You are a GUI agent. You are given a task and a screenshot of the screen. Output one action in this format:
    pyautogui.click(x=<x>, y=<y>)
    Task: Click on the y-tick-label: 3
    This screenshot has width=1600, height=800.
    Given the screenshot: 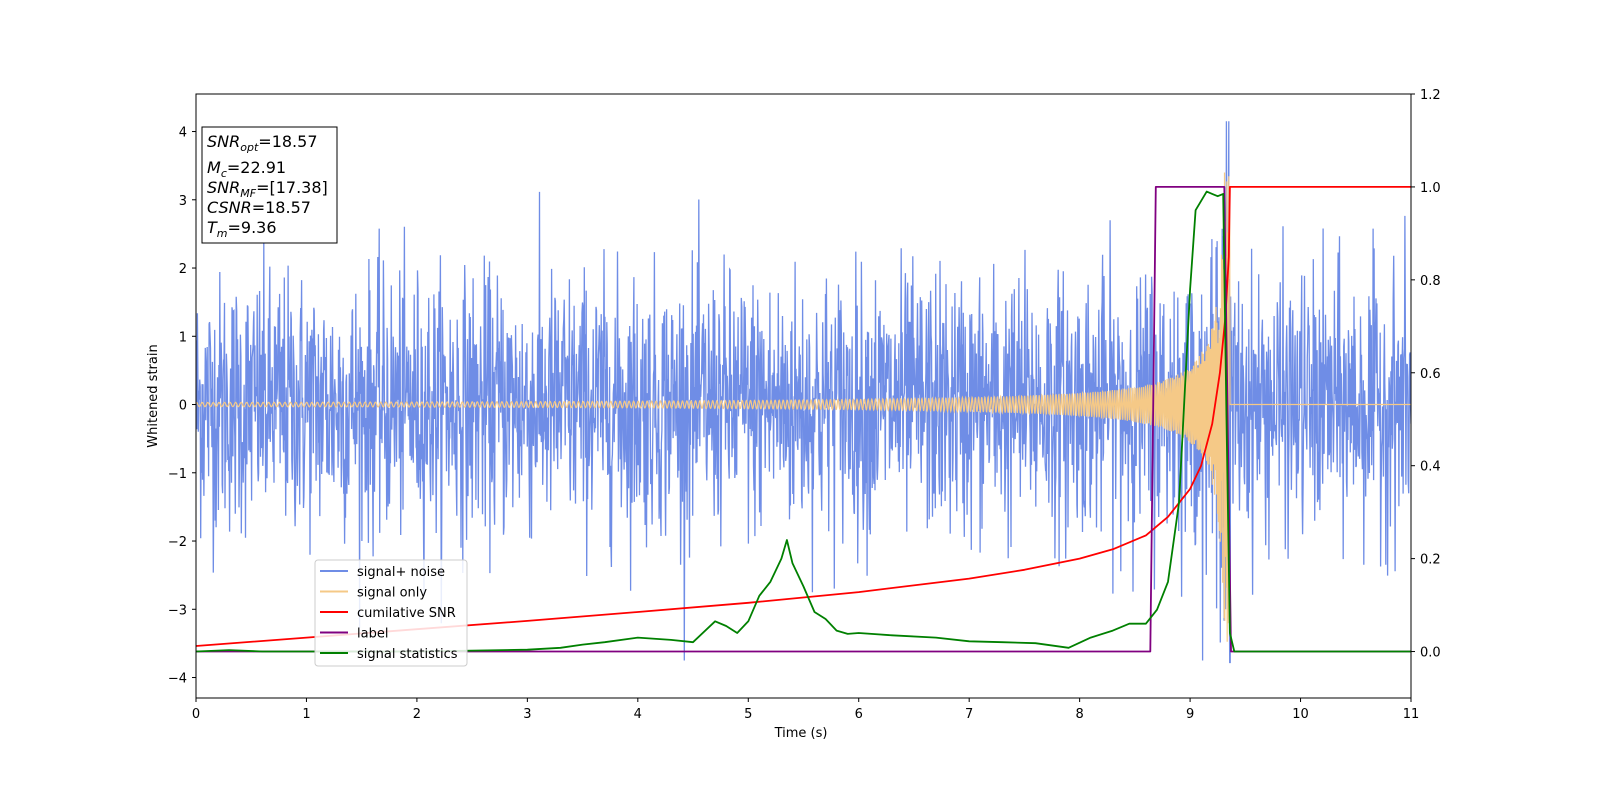 What is the action you would take?
    pyautogui.click(x=183, y=201)
    